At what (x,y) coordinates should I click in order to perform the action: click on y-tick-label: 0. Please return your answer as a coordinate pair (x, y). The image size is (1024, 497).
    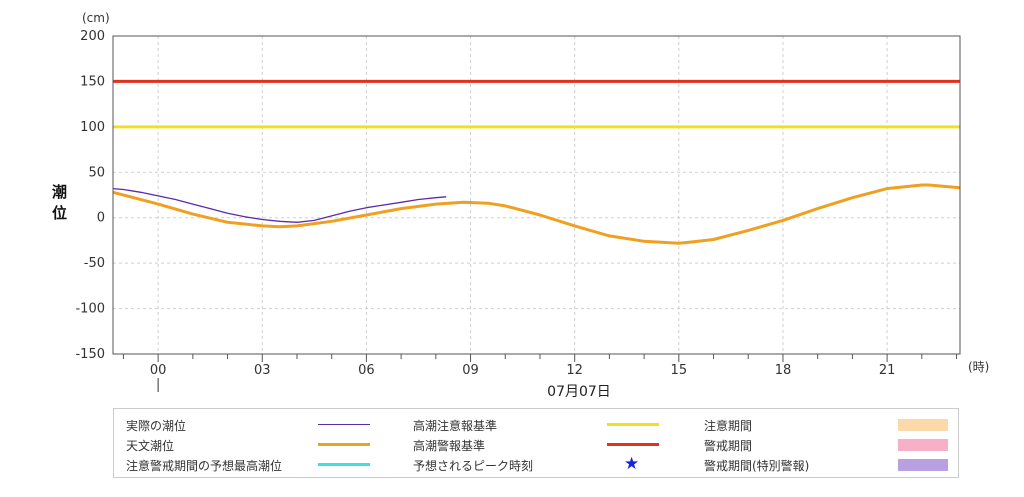
    Looking at the image, I should click on (101, 218).